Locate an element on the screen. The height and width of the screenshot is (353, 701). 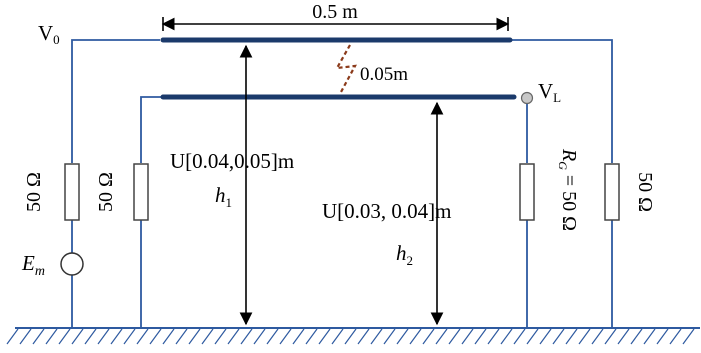
resistor-inner-left is located at coordinates (141, 192).